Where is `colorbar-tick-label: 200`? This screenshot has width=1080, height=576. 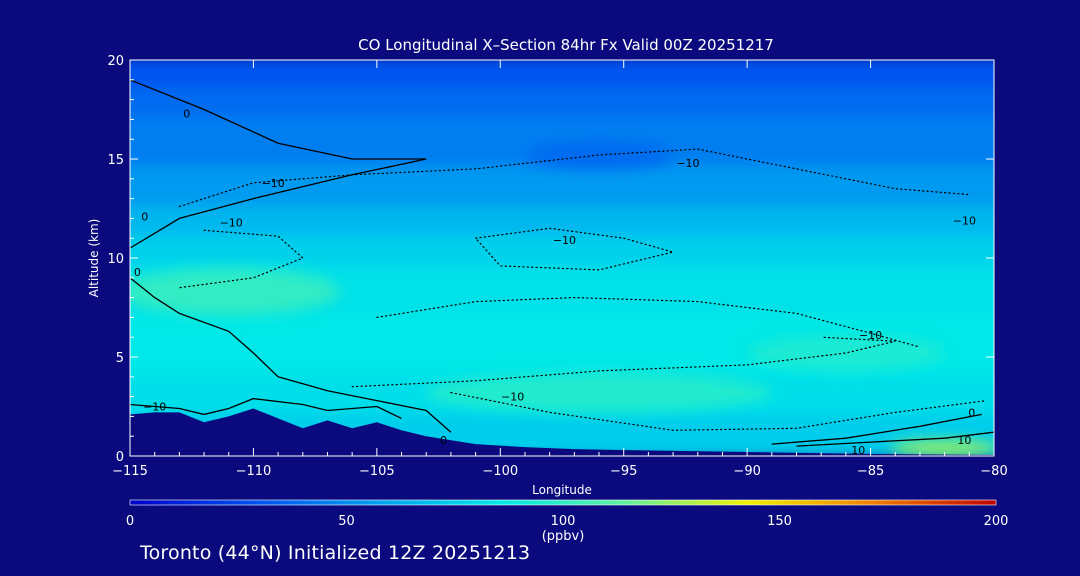 colorbar-tick-label: 200 is located at coordinates (996, 521).